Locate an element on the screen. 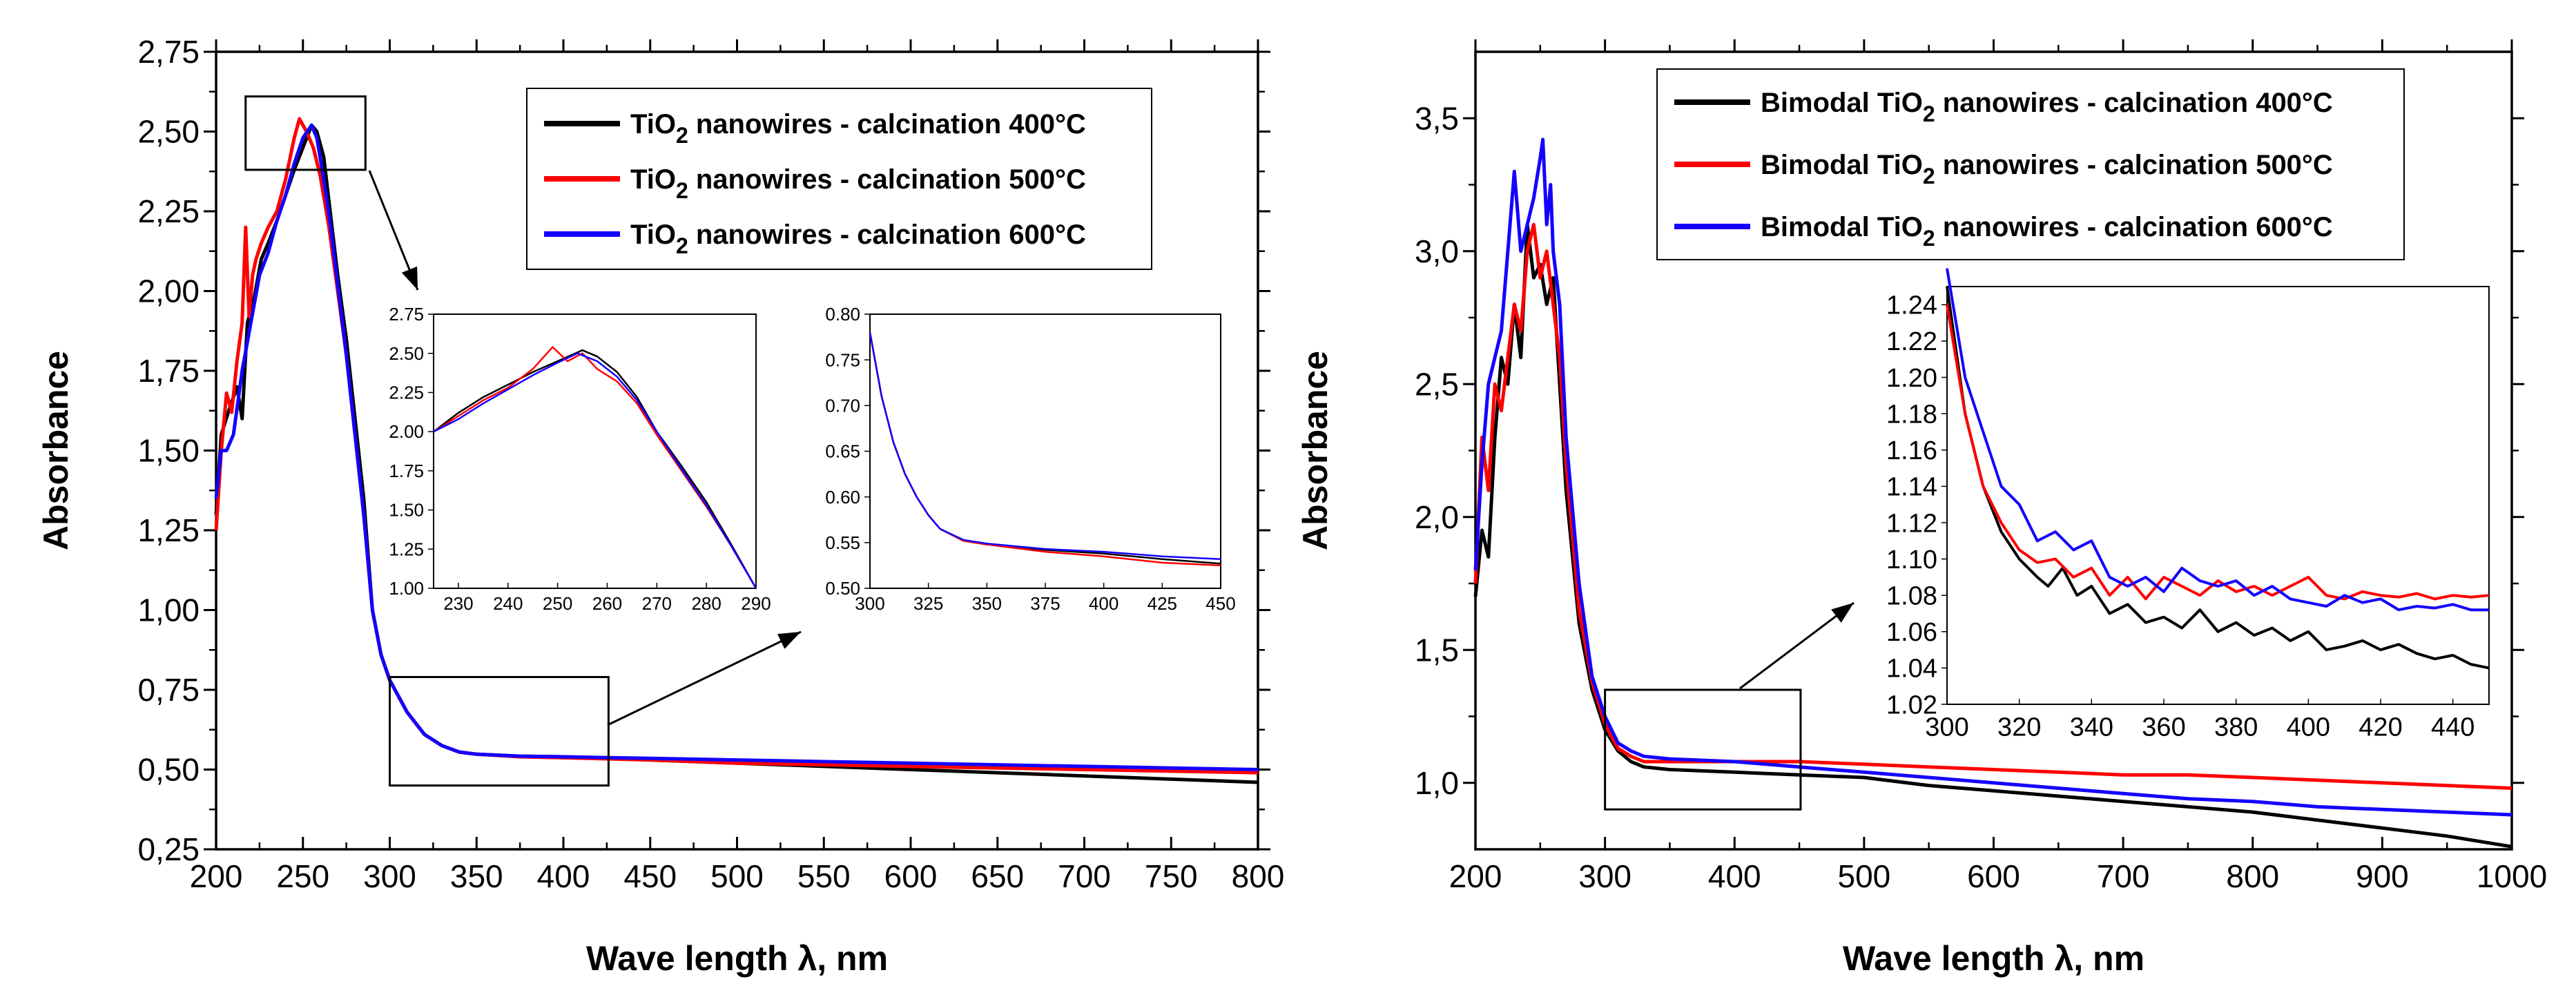 Image resolution: width=2576 pixels, height=995 pixels. legend-label: TiO2 nanowires - calcination 500°C is located at coordinates (858, 183).